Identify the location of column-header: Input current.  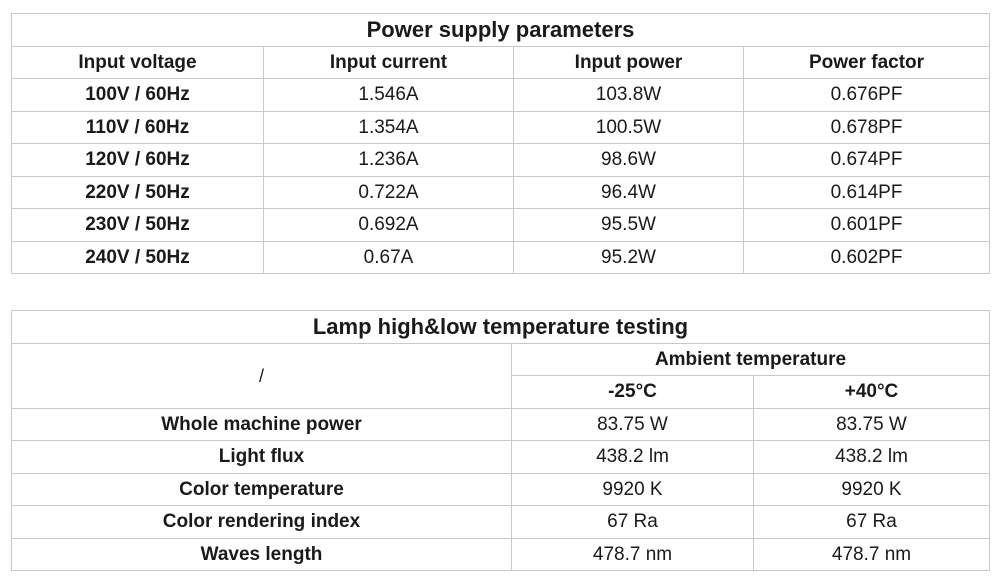
(388, 62).